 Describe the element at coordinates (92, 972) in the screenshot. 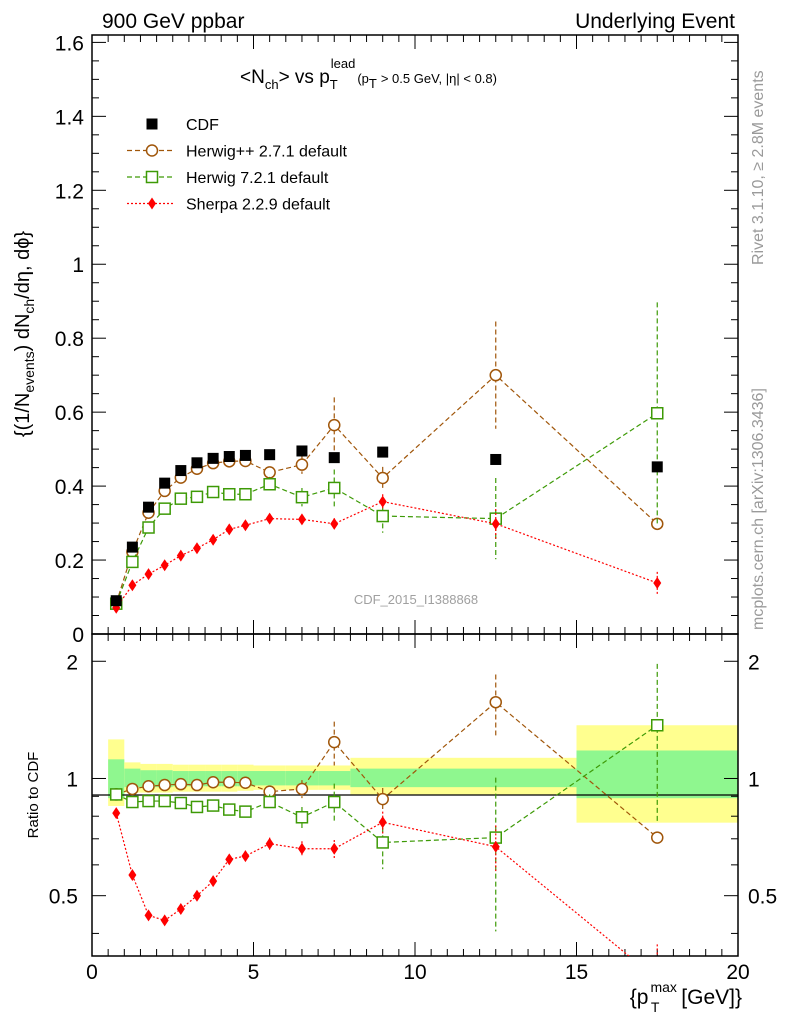

I see `x-tick-label: 0` at that location.